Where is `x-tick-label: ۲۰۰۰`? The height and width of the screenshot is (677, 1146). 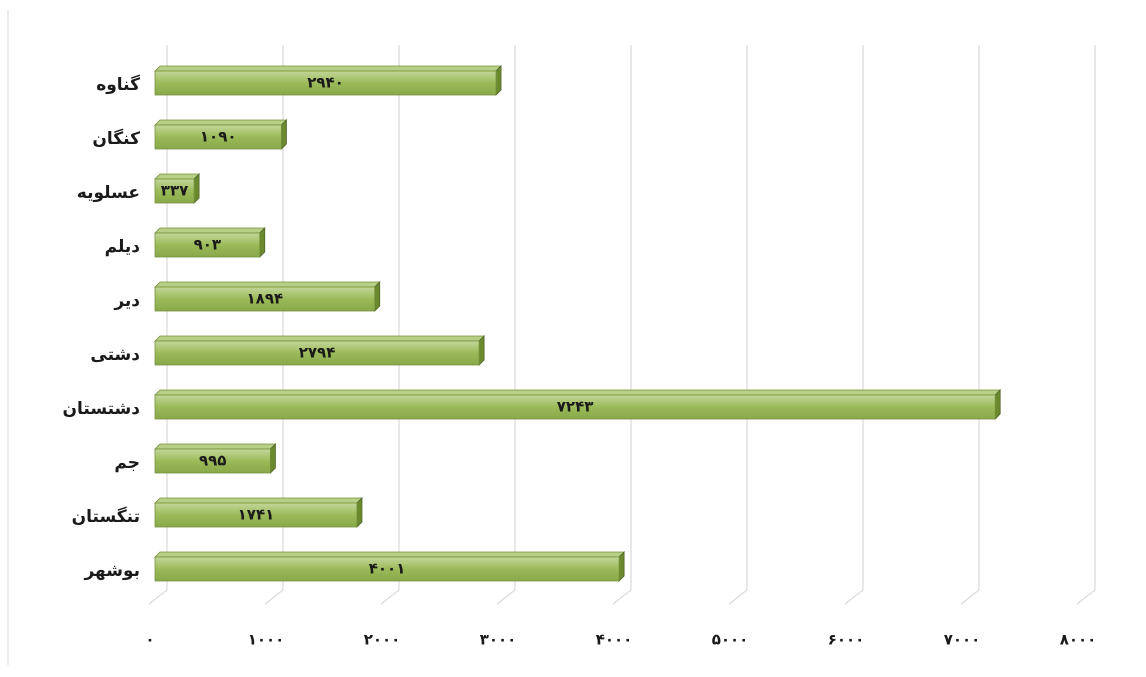 x-tick-label: ۲۰۰۰ is located at coordinates (382, 640).